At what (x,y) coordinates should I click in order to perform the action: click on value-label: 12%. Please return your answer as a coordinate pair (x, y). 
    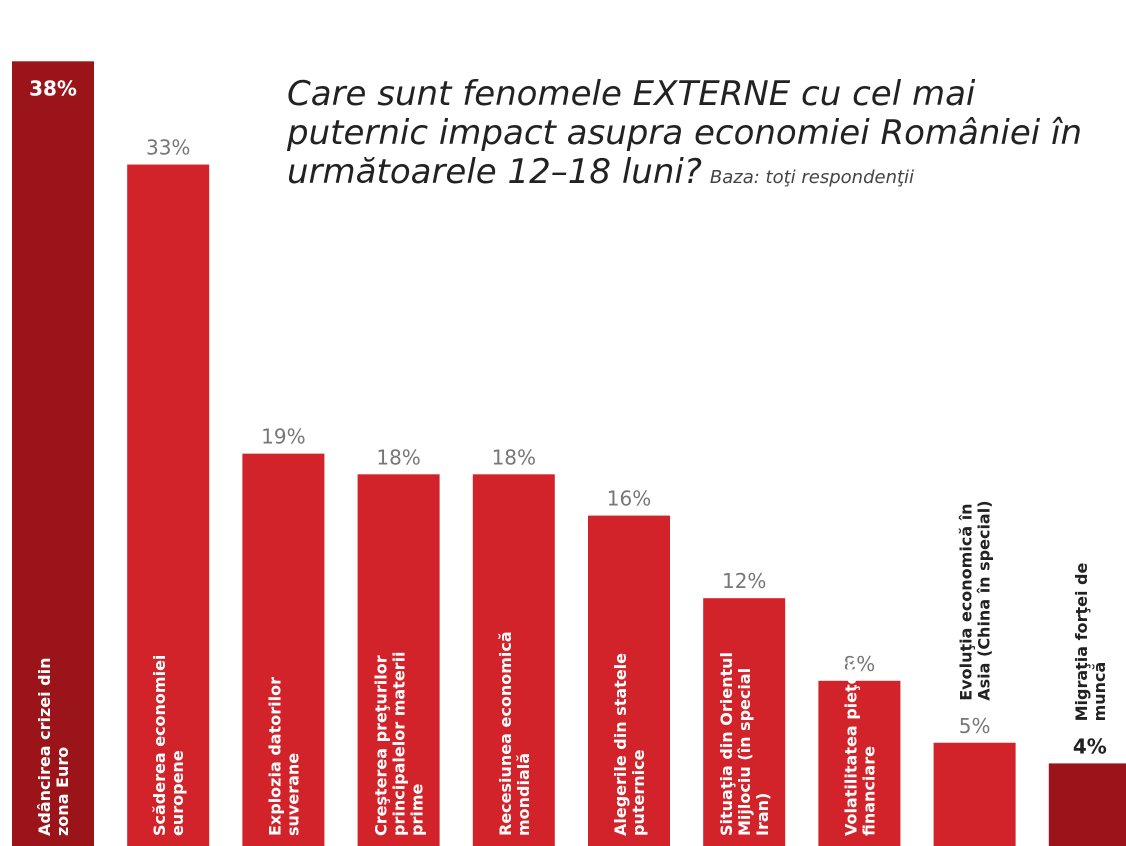
    Looking at the image, I should click on (744, 581).